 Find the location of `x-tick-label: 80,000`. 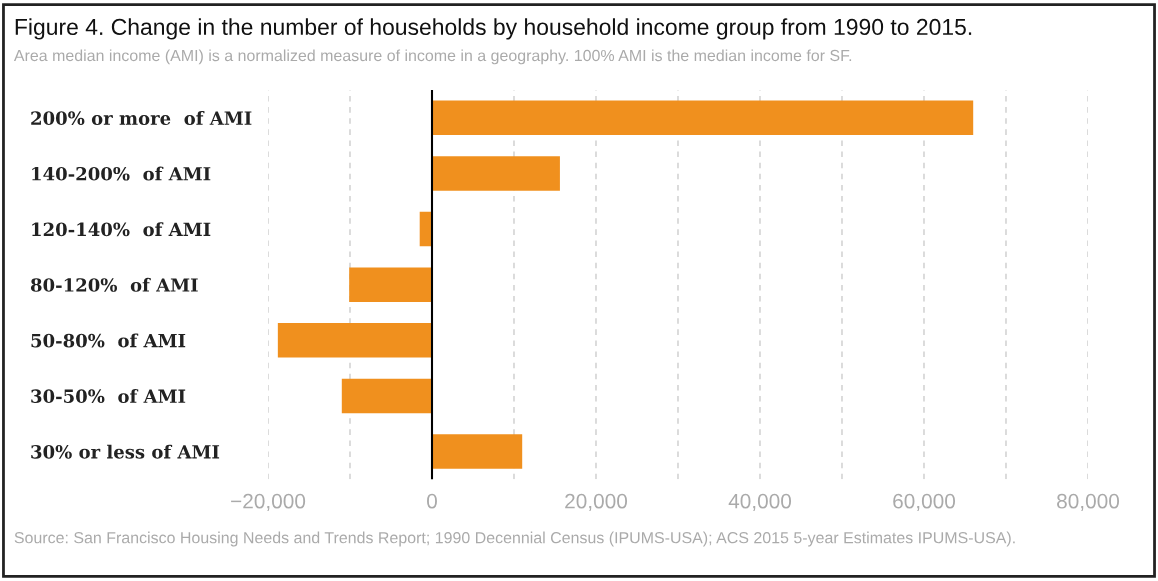

x-tick-label: 80,000 is located at coordinates (1088, 502).